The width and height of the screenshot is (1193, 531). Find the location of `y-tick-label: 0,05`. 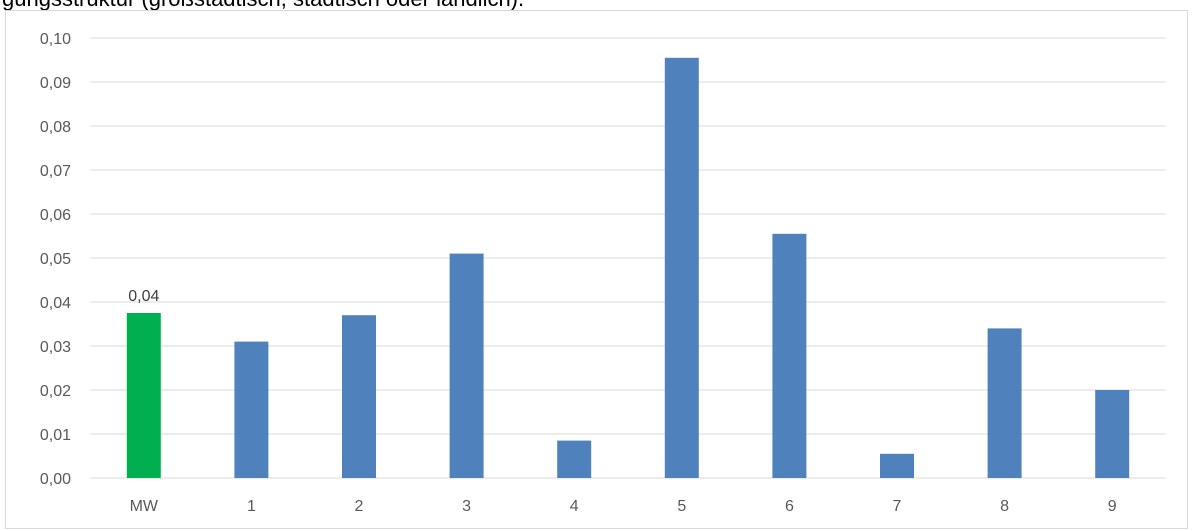

y-tick-label: 0,05 is located at coordinates (55, 259).